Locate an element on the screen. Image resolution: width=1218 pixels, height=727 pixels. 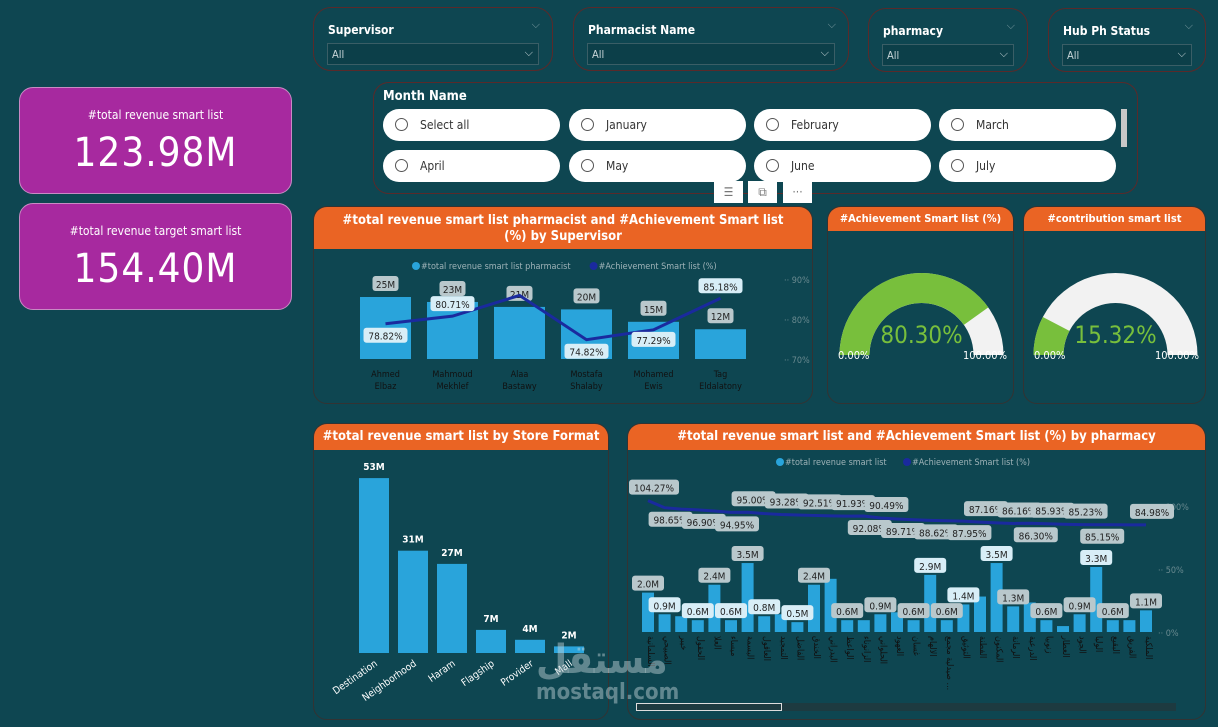
pharmacist-slicer: Pharmacist Name ⌵ All ⌵ is located at coordinates (711, 39).